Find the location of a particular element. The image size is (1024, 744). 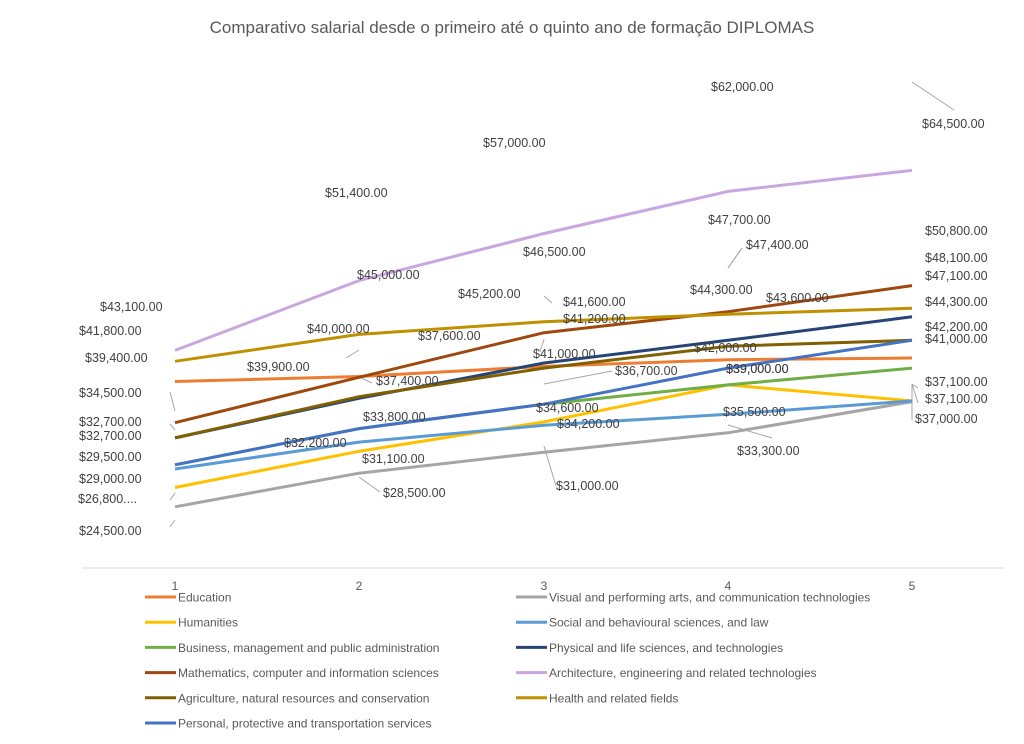

data-label-mathematics-computer-and-information-sciences-5: $50,800.00 is located at coordinates (956, 231).